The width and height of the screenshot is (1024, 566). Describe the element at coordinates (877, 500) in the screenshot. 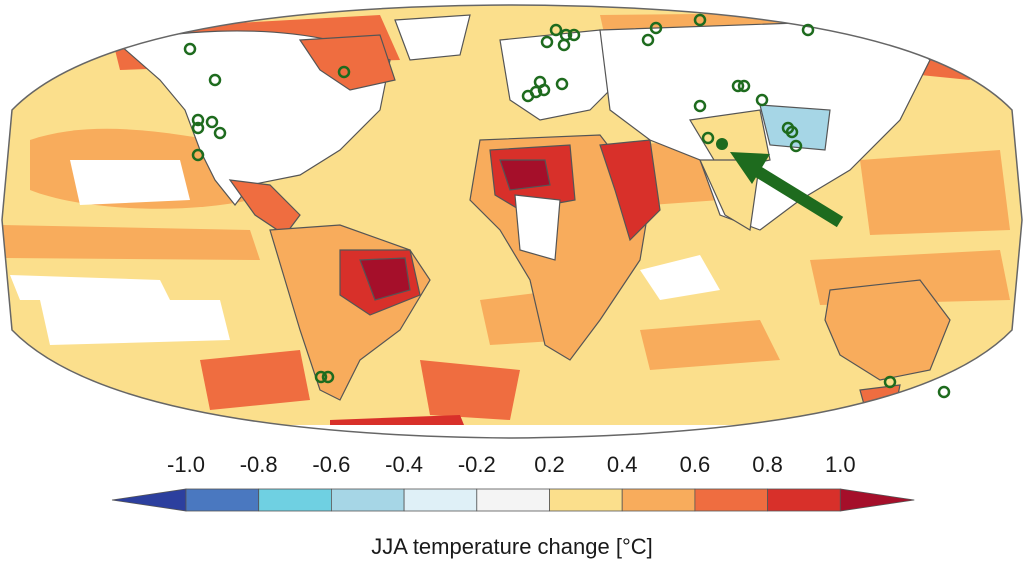

I see `colorbar-extend-high` at that location.